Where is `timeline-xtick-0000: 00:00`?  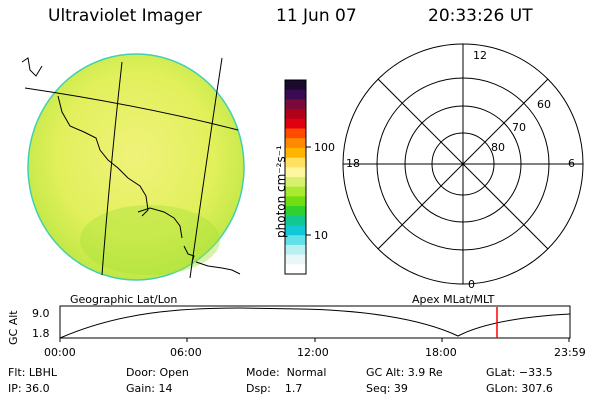 timeline-xtick-0000: 00:00 is located at coordinates (60, 352).